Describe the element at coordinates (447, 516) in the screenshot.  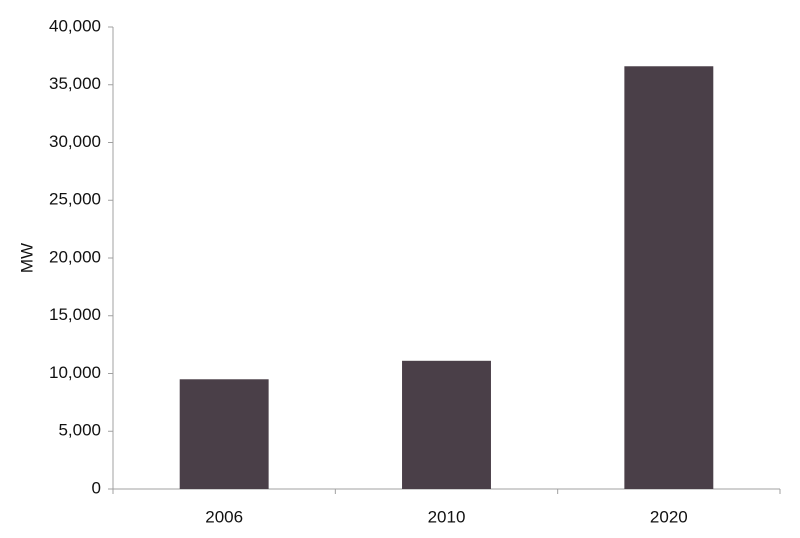
I see `x-tick-label: 2010` at that location.